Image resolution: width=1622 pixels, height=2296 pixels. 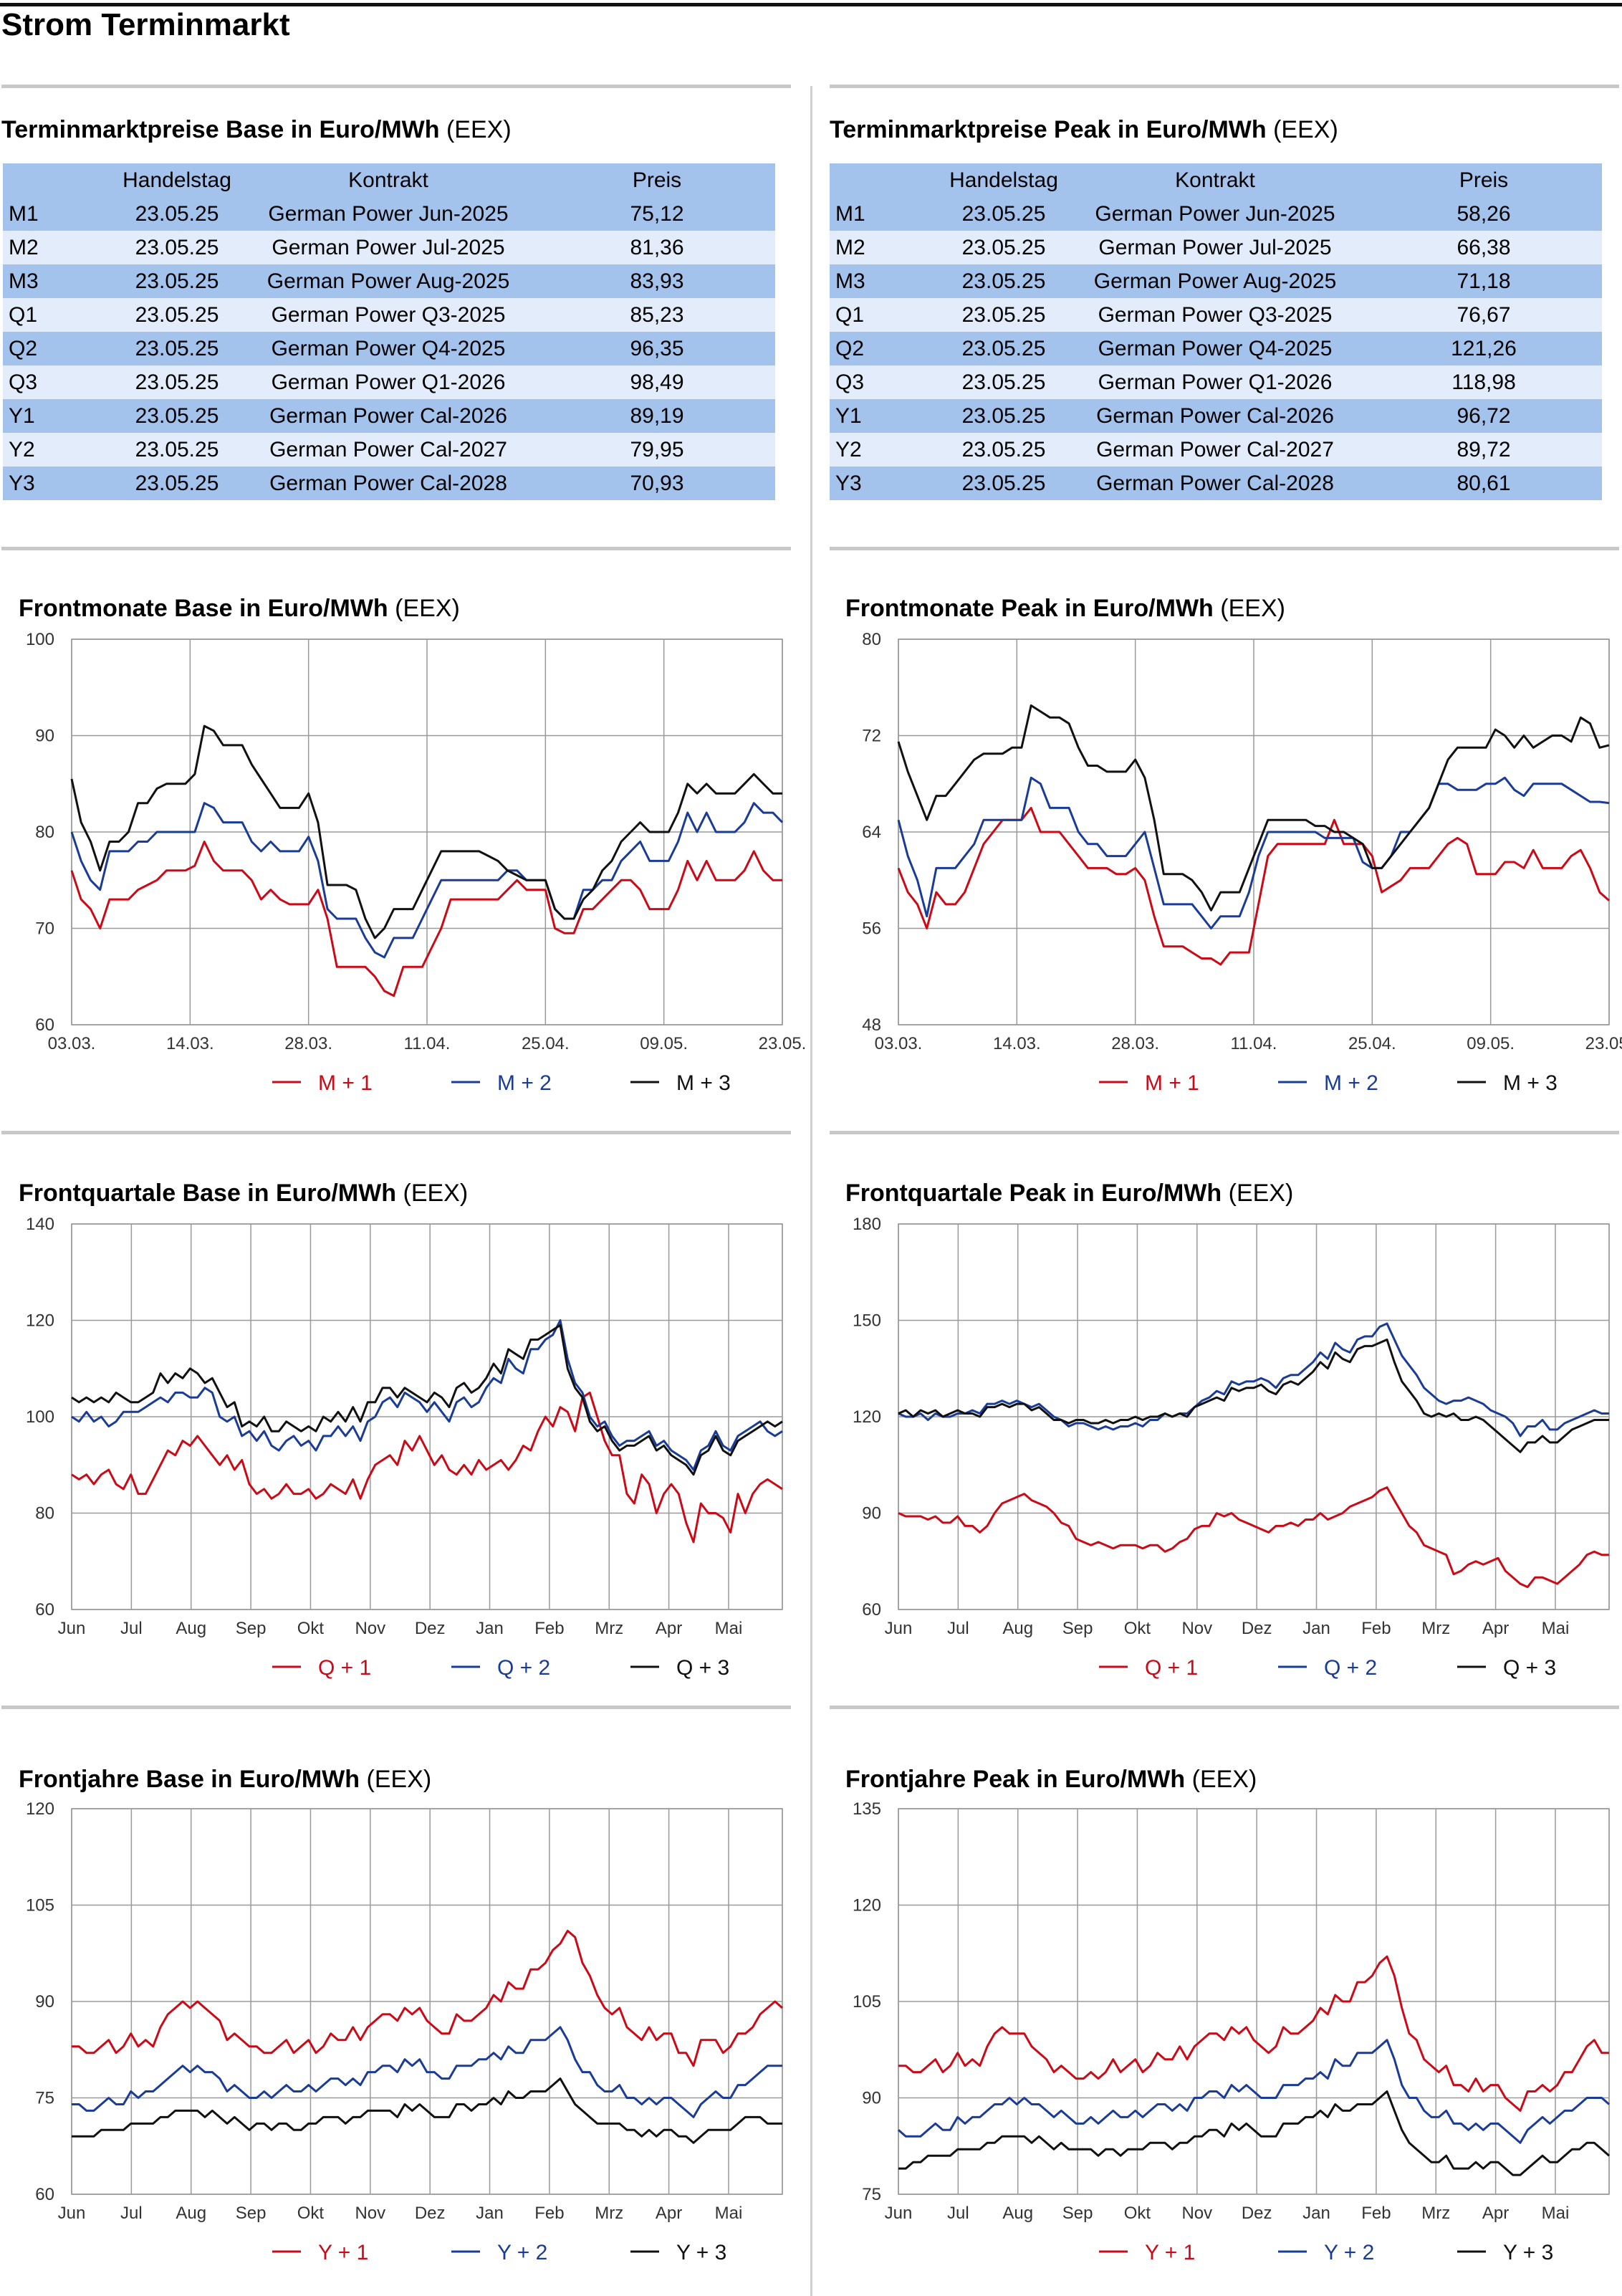 I want to click on table-row: Q1 23.05.25 German Power Q3-2025 85,23, so click(x=389, y=315).